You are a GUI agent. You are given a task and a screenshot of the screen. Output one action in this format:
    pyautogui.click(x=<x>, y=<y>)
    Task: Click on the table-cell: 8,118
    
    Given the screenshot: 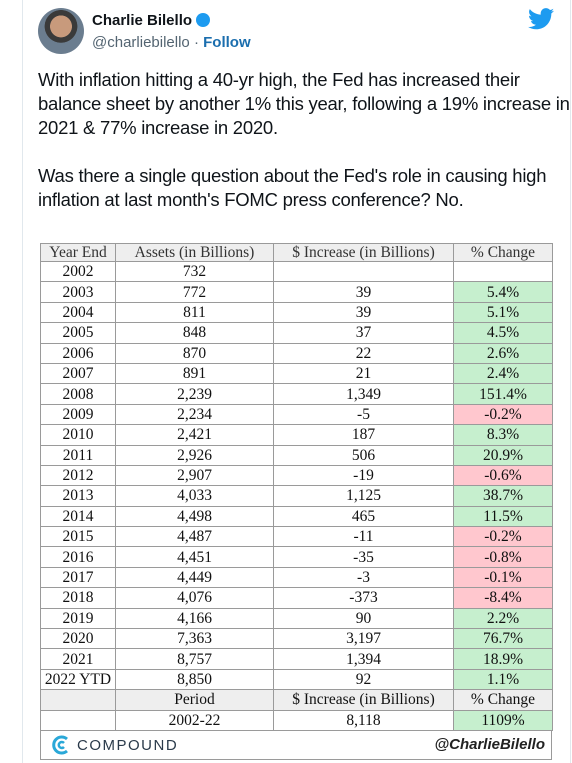 What is the action you would take?
    pyautogui.click(x=363, y=720)
    